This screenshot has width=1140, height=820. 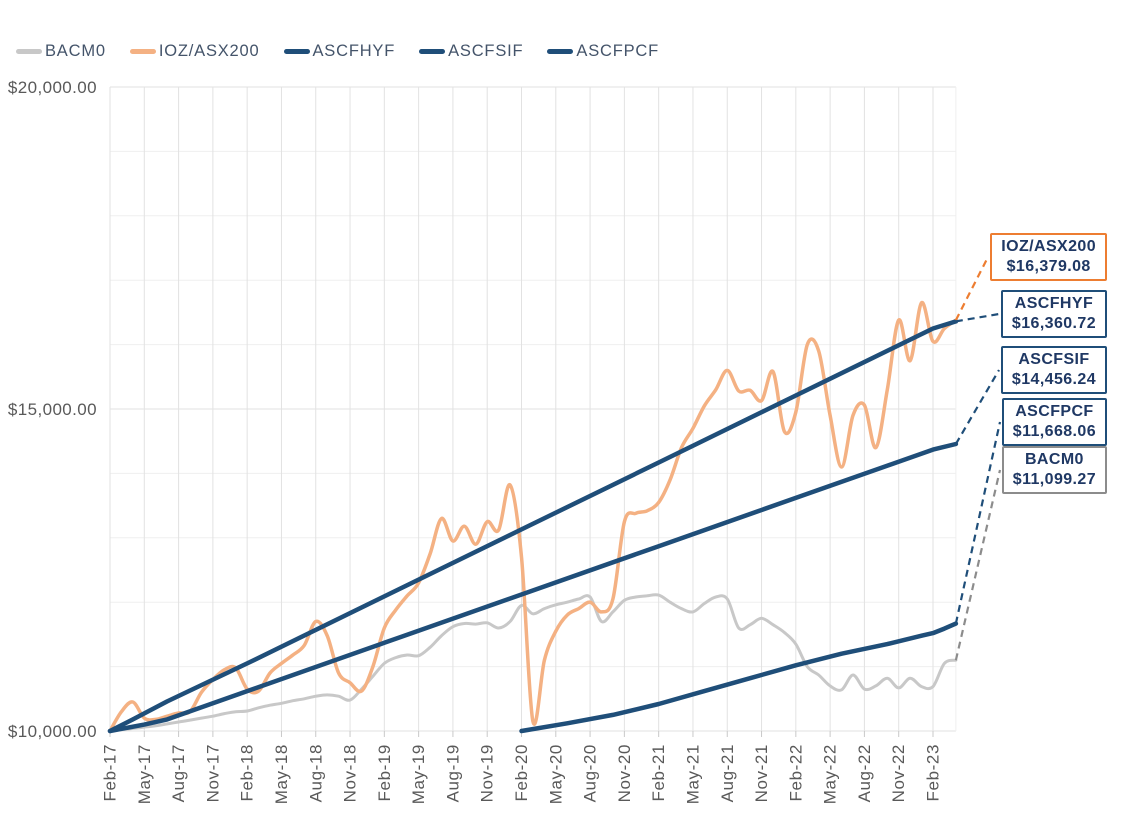 What do you see at coordinates (209, 51) in the screenshot?
I see `legend-label: IOZ/ASX200` at bounding box center [209, 51].